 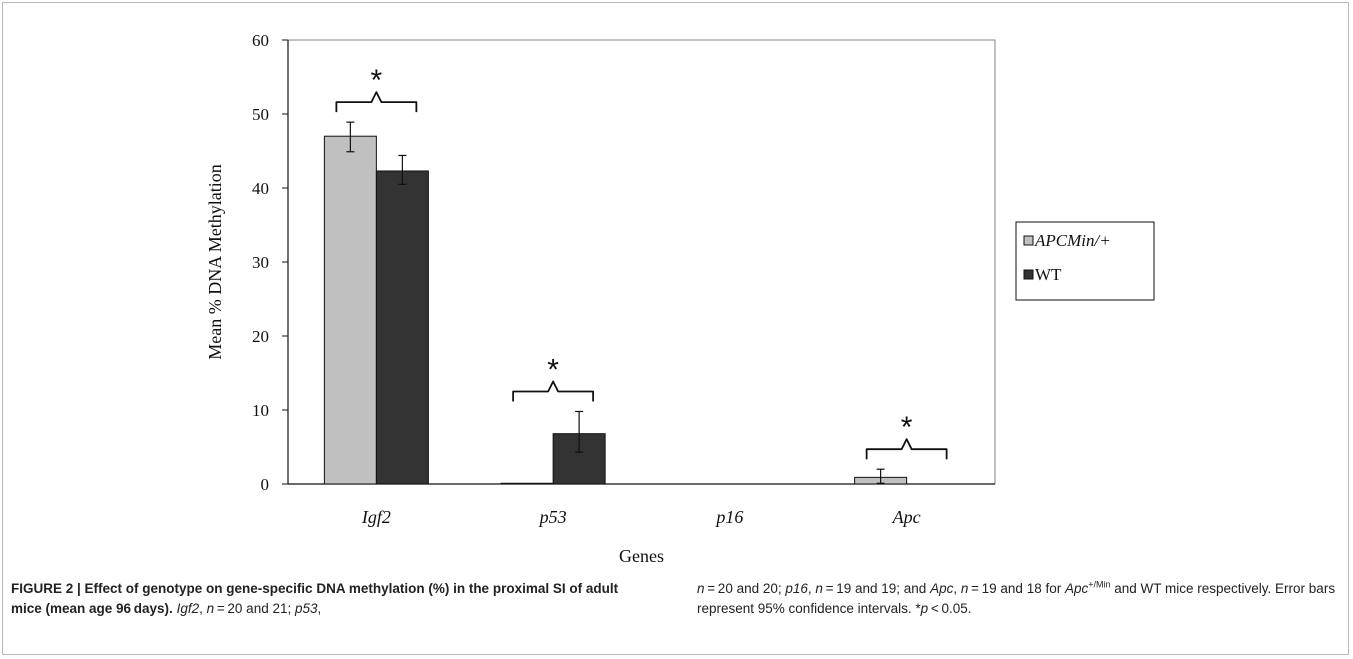 What do you see at coordinates (745, 588) in the screenshot?
I see `caption-text: = 20 and 20;` at bounding box center [745, 588].